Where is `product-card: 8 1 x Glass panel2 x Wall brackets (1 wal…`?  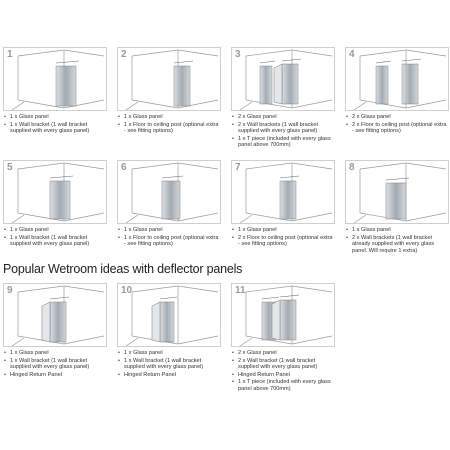 product-card: 8 1 x Glass panel2 x Wall brackets (1 wal… is located at coordinates (397, 207).